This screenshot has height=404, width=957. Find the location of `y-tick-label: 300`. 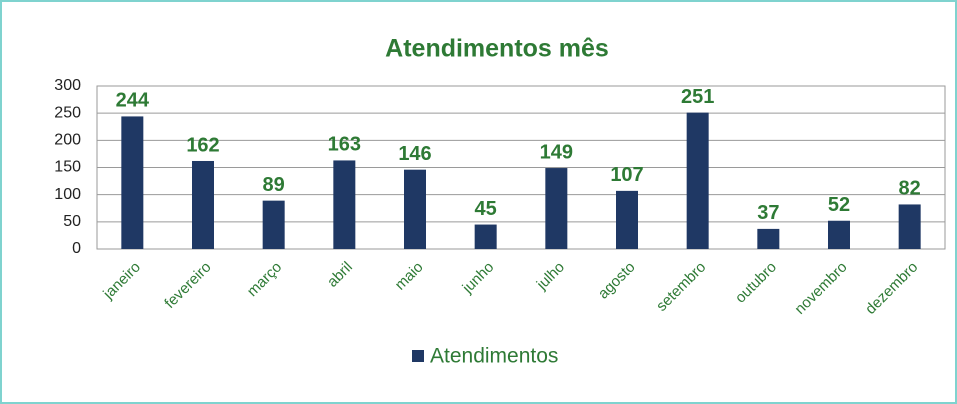

y-tick-label: 300 is located at coordinates (67, 85).